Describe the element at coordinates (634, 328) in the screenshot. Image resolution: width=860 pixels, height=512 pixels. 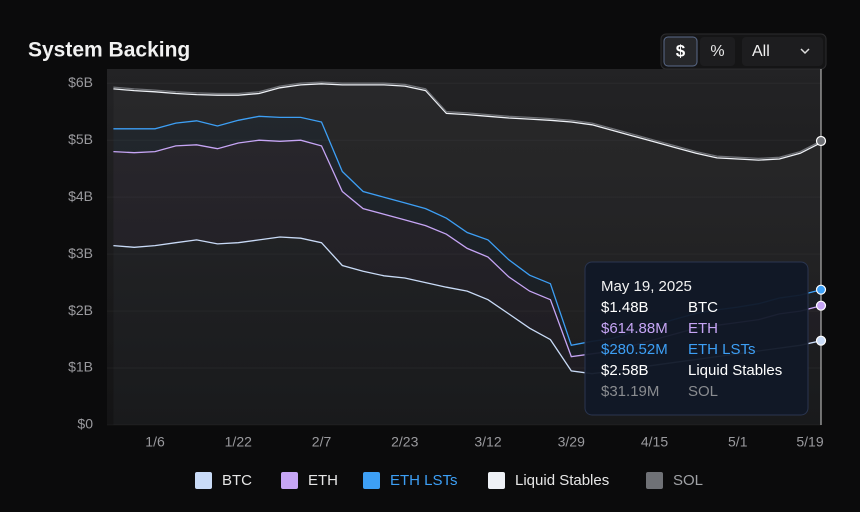
I see `tooltip-value: $614.88M` at that location.